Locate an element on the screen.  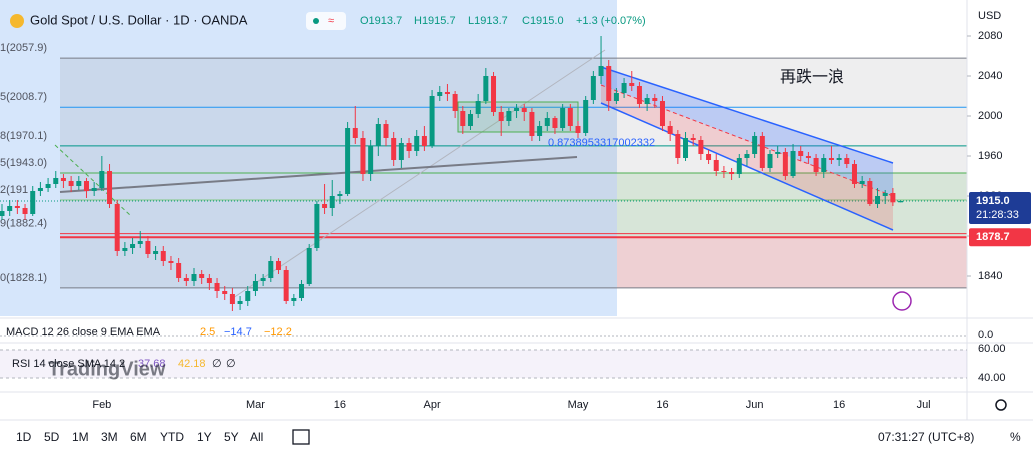
currency-label: USD is located at coordinates (989, 16).